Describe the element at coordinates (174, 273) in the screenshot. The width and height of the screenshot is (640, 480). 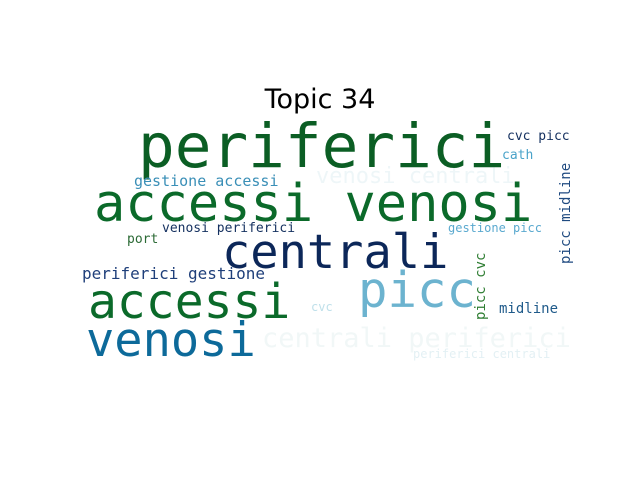
I see `word-periferici-gestione: periferici gestione` at that location.